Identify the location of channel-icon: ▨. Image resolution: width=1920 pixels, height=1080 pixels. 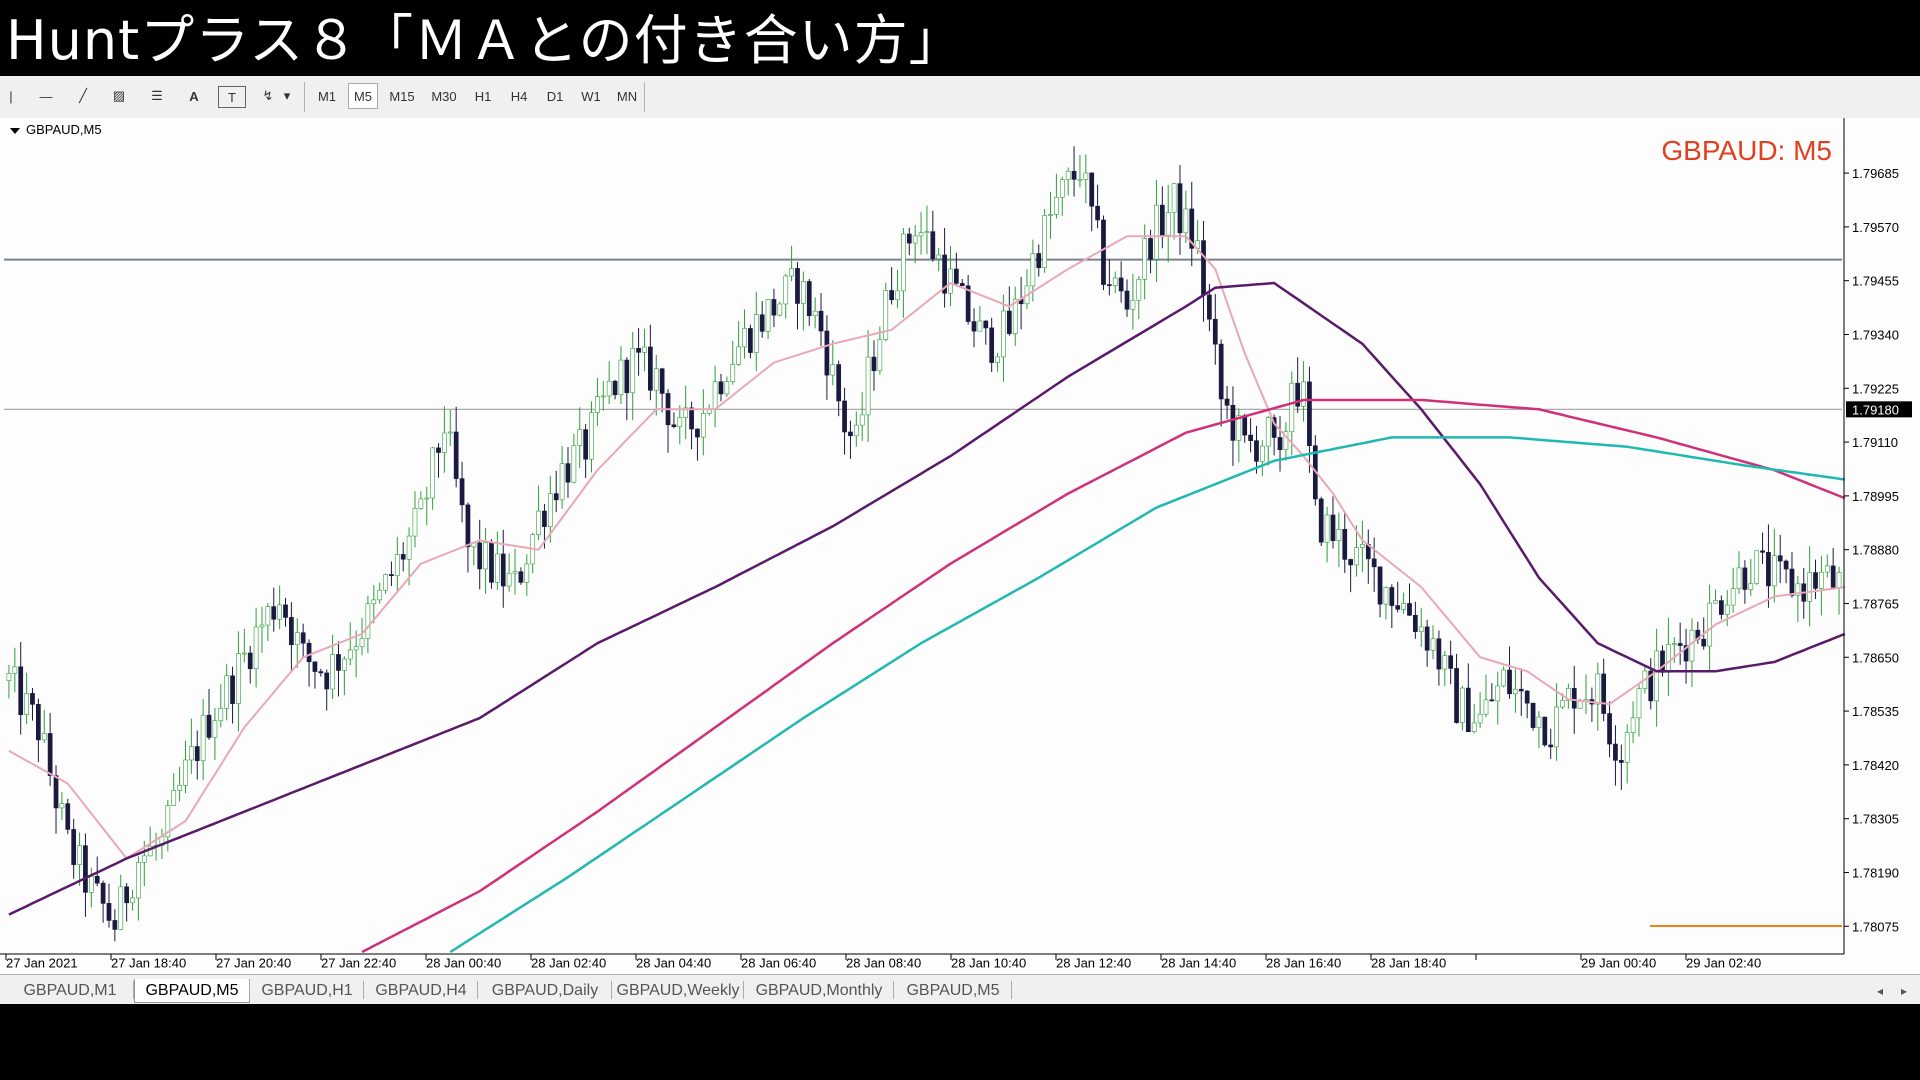
(119, 95).